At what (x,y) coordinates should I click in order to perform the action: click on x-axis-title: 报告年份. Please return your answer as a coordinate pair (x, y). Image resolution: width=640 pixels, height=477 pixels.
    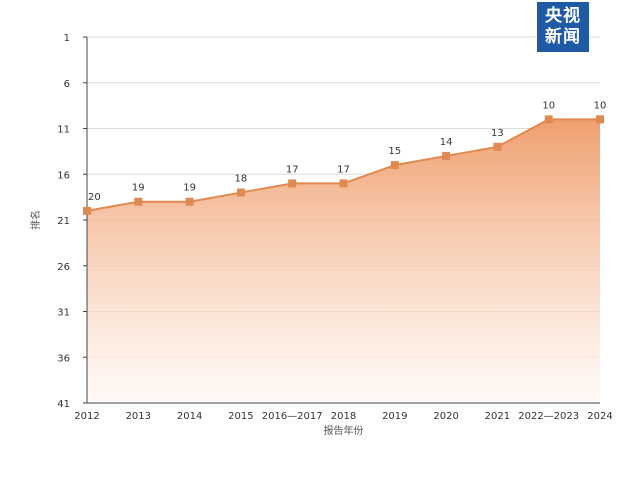
    Looking at the image, I should click on (344, 430).